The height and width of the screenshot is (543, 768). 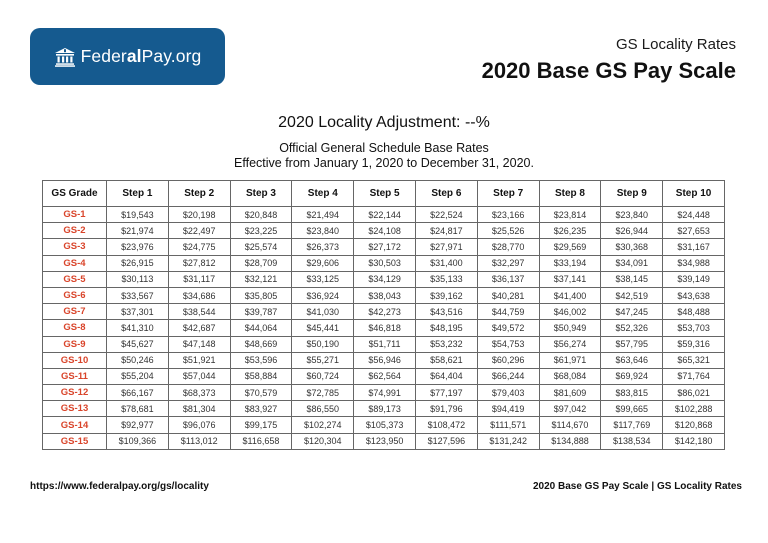 What do you see at coordinates (323, 247) in the screenshot?
I see `salary-cell: $26,373` at bounding box center [323, 247].